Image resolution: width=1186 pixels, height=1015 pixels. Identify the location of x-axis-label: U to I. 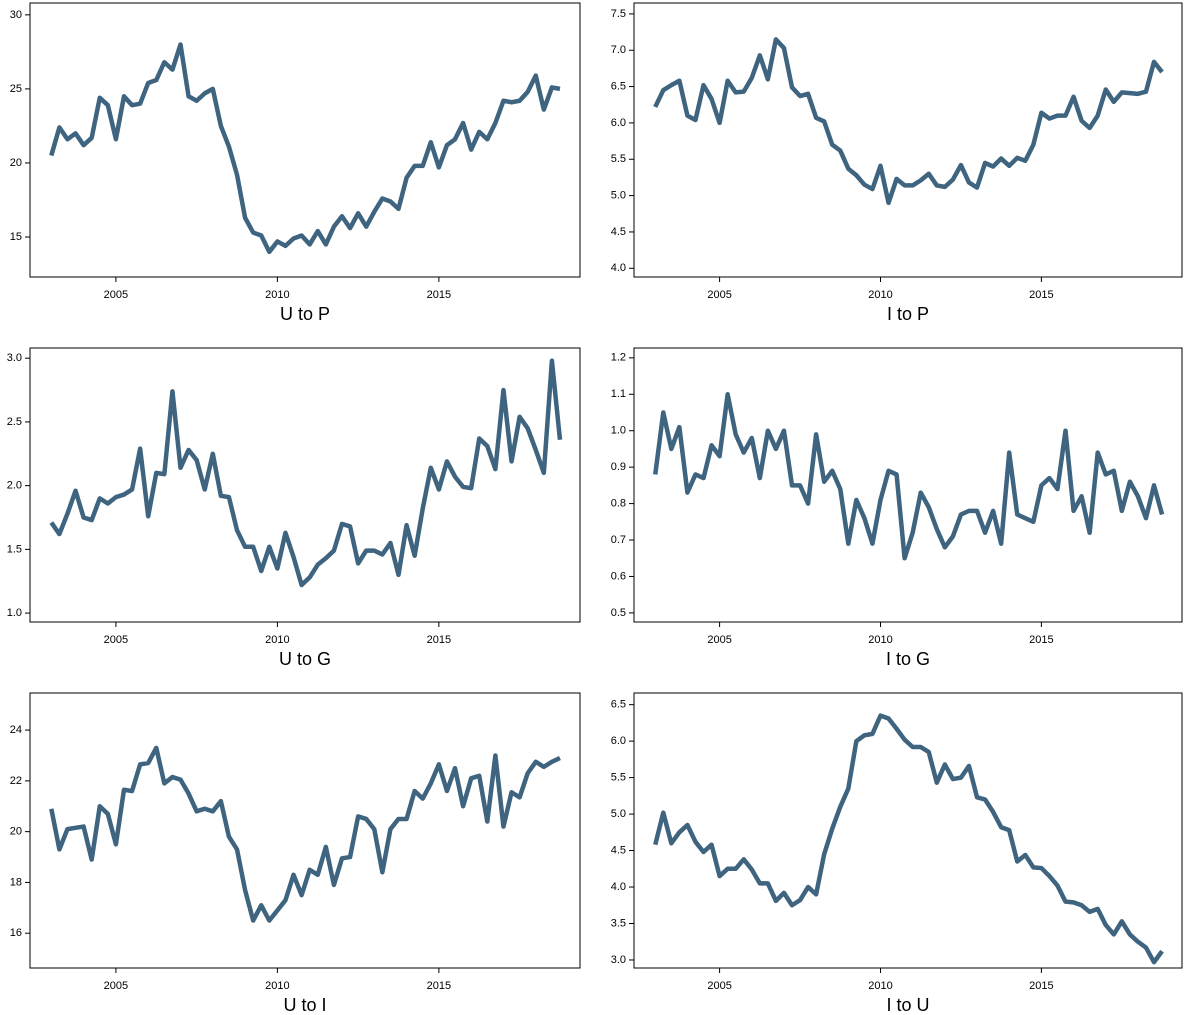
(304, 1005).